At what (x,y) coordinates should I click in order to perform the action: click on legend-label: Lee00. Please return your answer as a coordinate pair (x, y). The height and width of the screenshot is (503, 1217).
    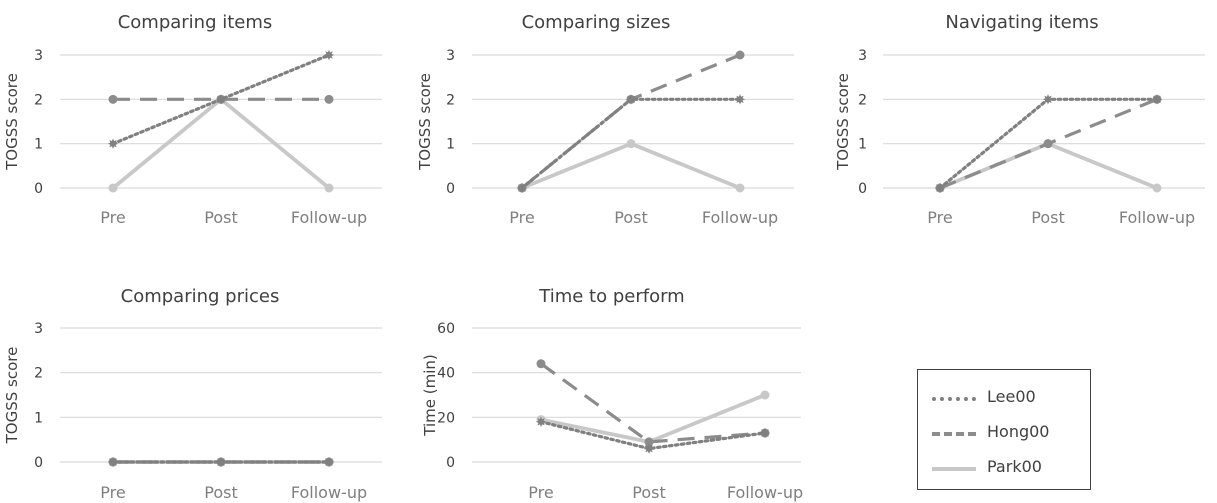
    Looking at the image, I should click on (1011, 396).